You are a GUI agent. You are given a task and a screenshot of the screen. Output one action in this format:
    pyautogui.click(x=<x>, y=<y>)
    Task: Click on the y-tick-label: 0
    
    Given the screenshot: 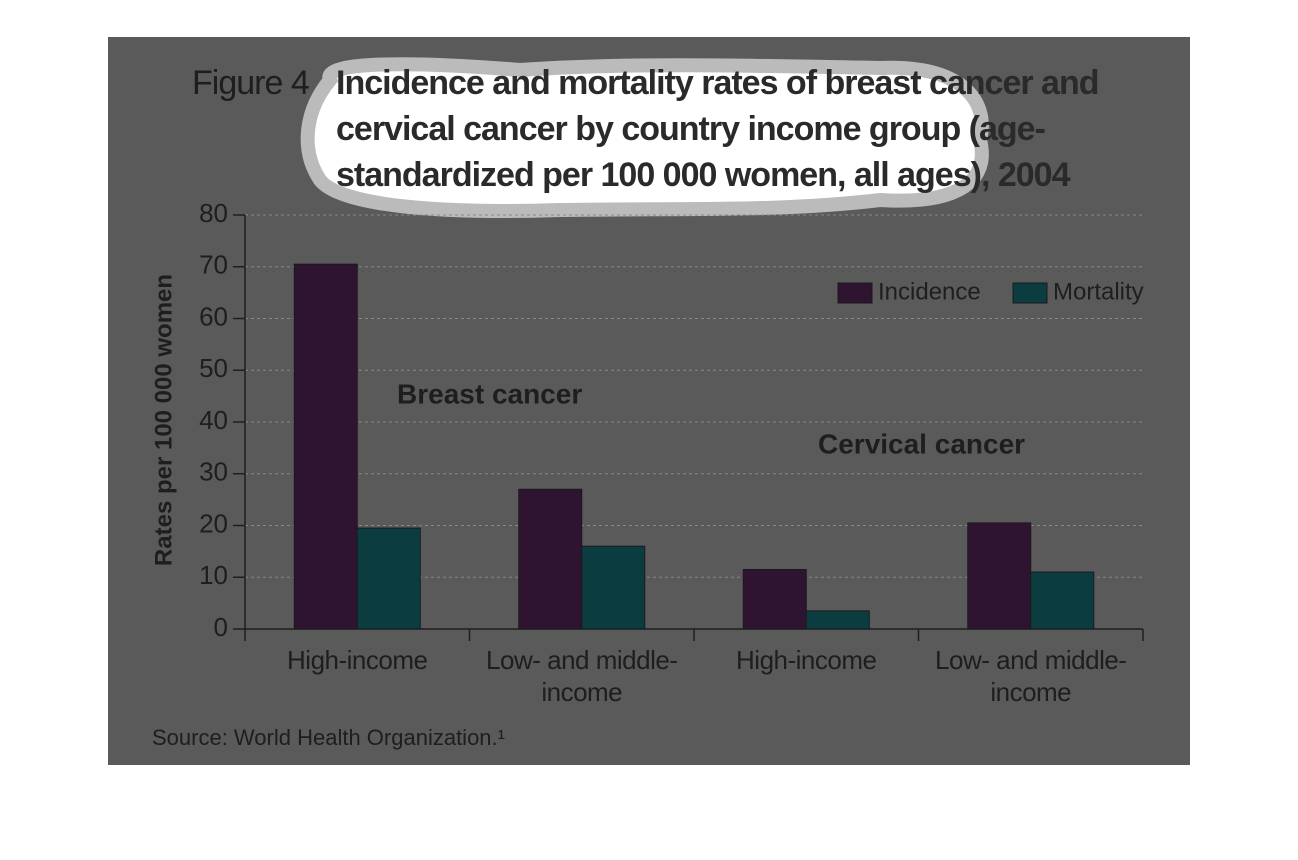 What is the action you would take?
    pyautogui.click(x=221, y=627)
    